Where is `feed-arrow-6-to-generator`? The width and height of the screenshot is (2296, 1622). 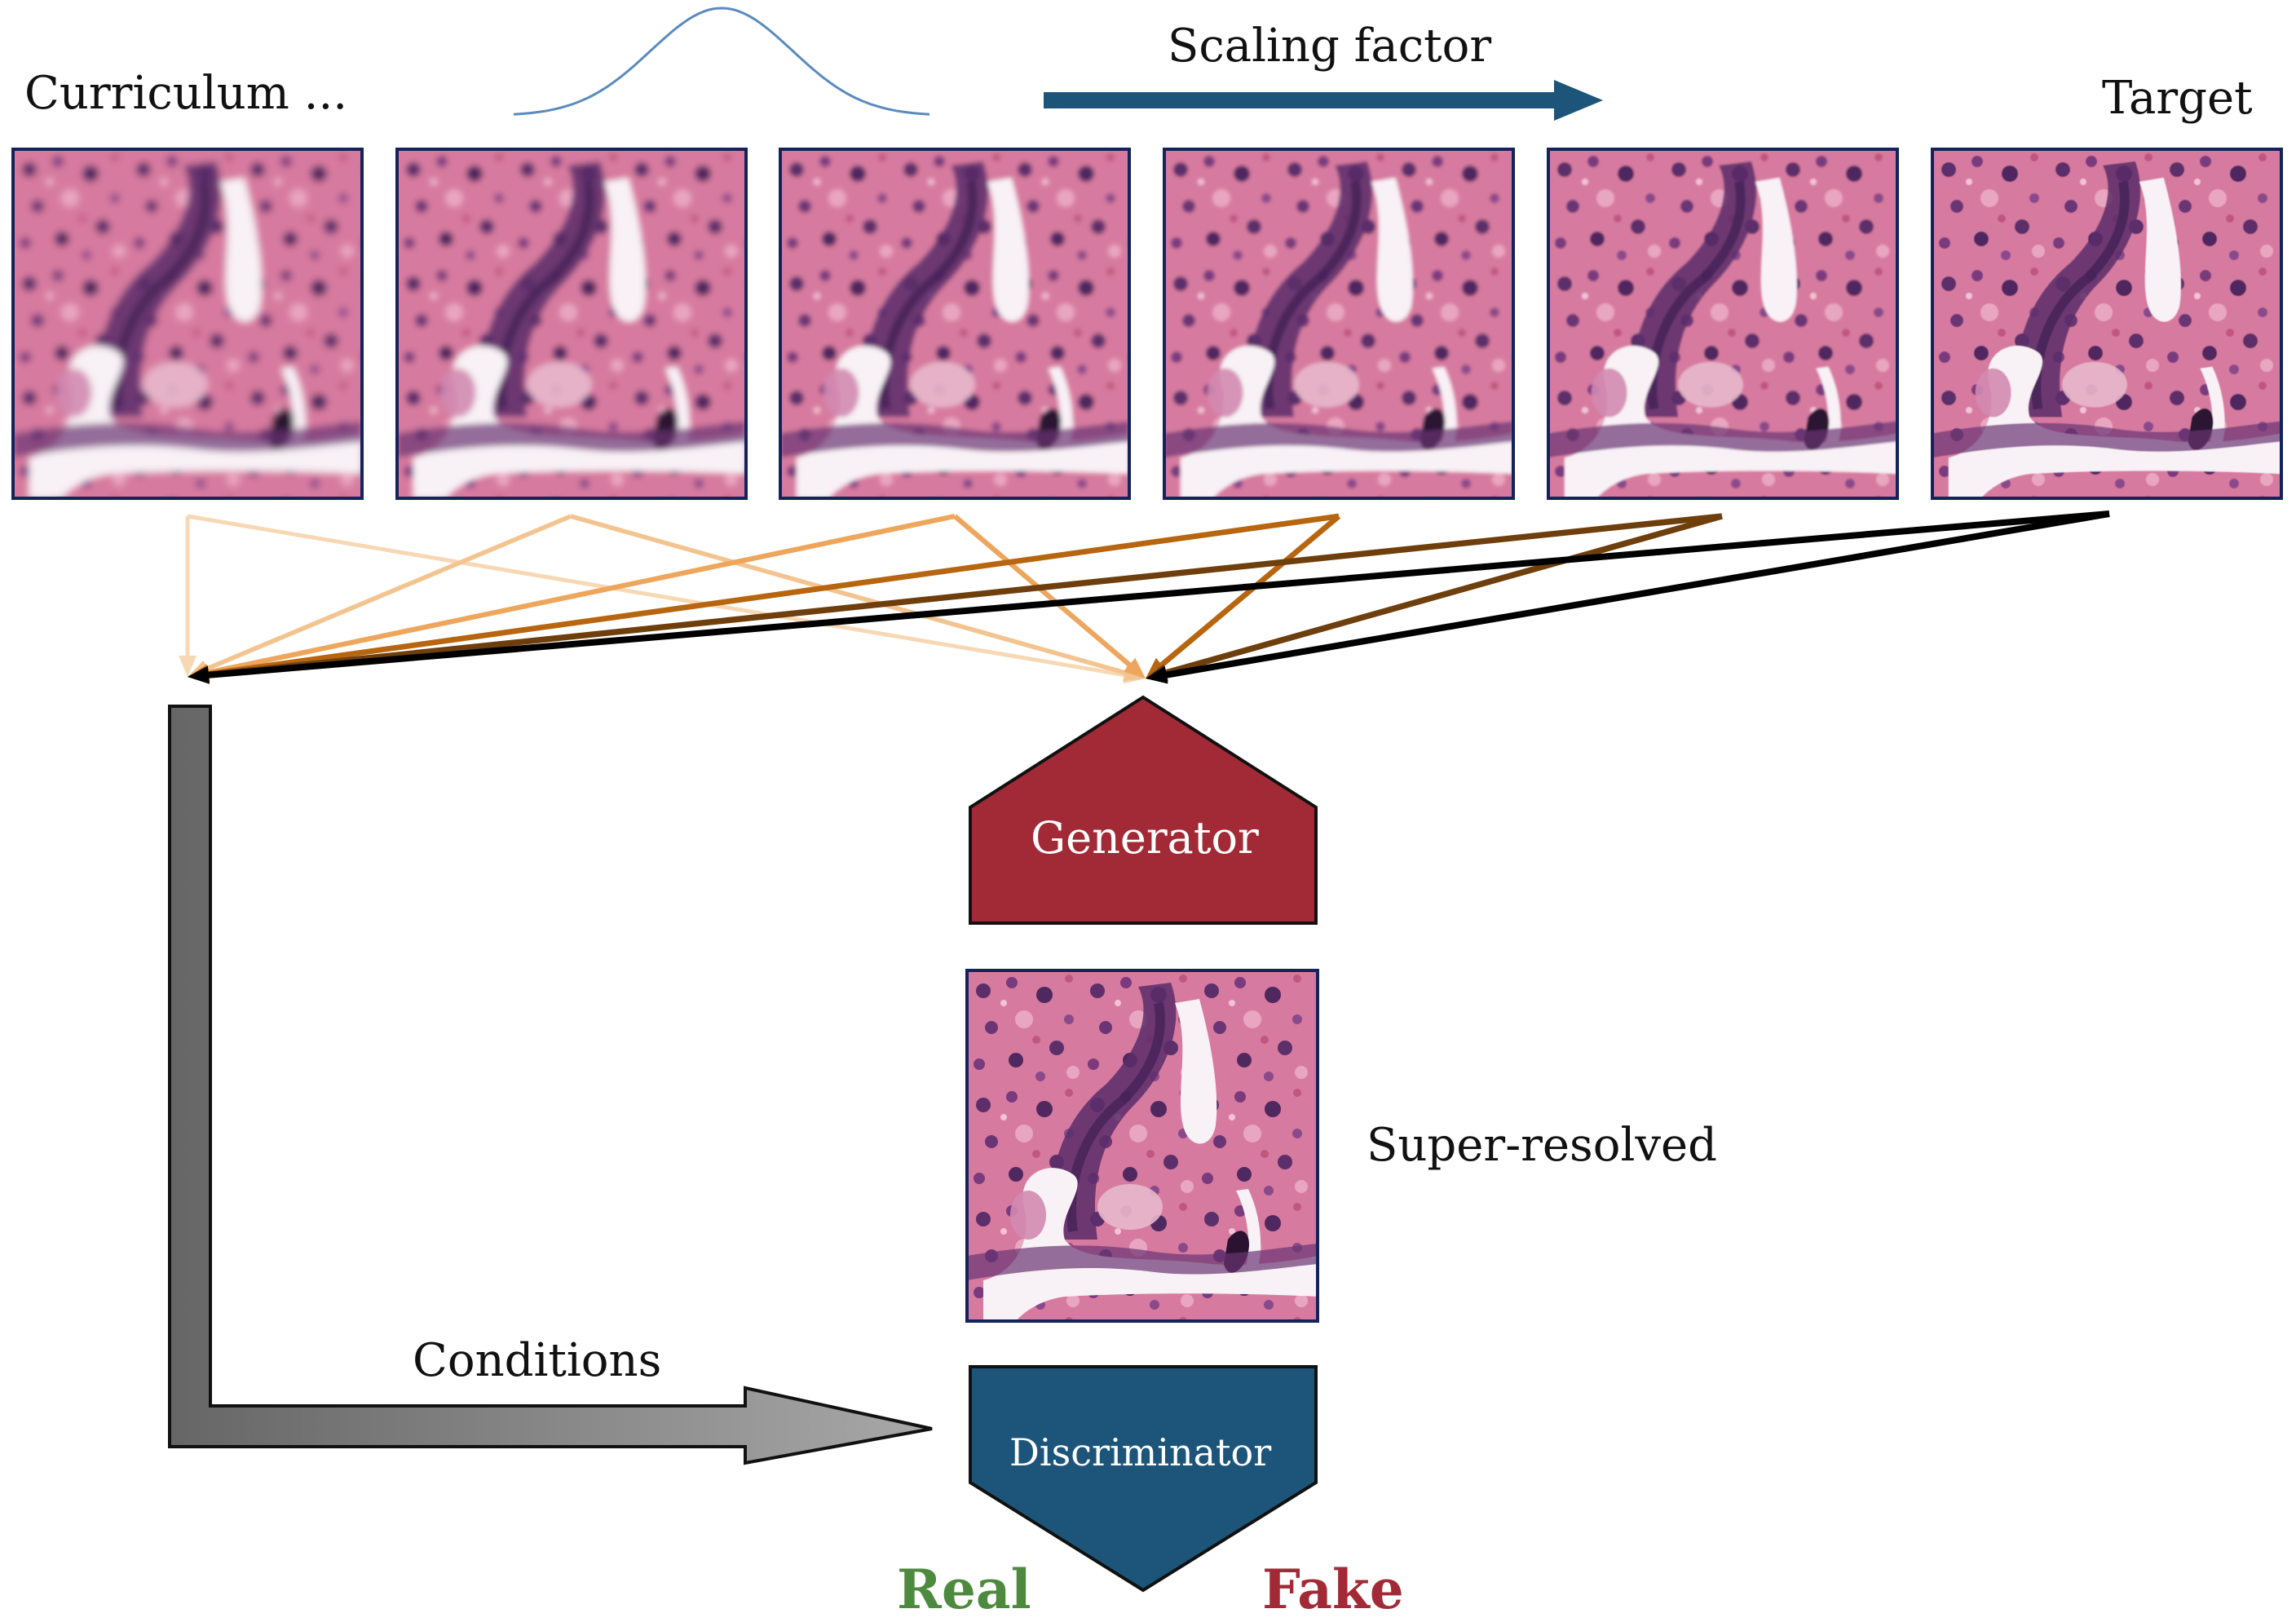
feed-arrow-6-to-generator is located at coordinates (1628, 597).